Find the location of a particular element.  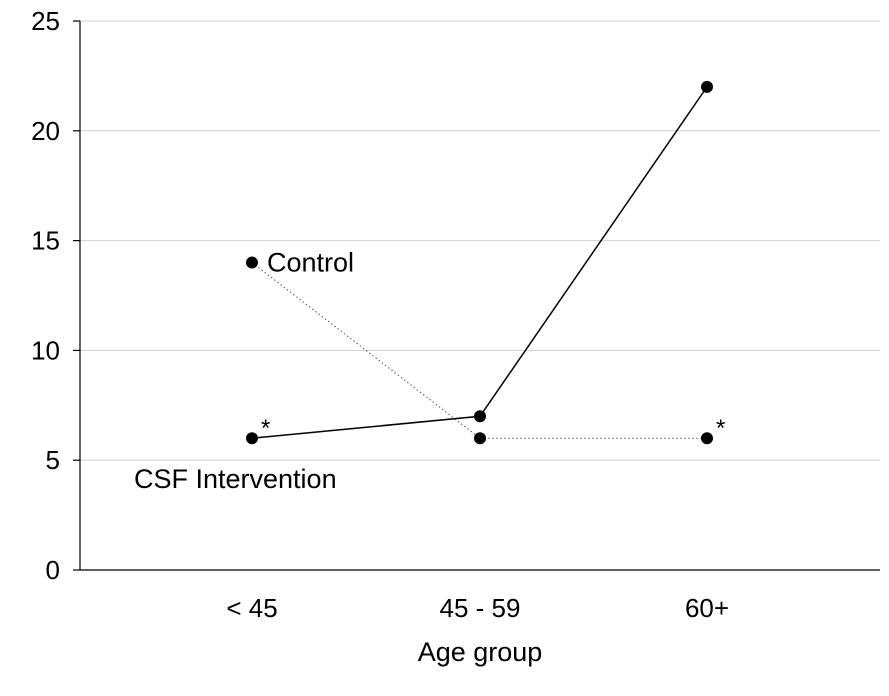

x-tick-label: 60+ is located at coordinates (707, 608).